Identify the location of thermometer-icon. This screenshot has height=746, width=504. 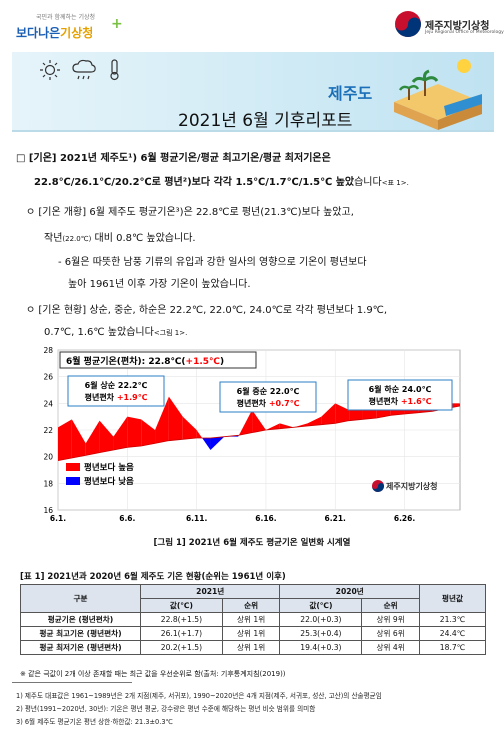
(114, 70).